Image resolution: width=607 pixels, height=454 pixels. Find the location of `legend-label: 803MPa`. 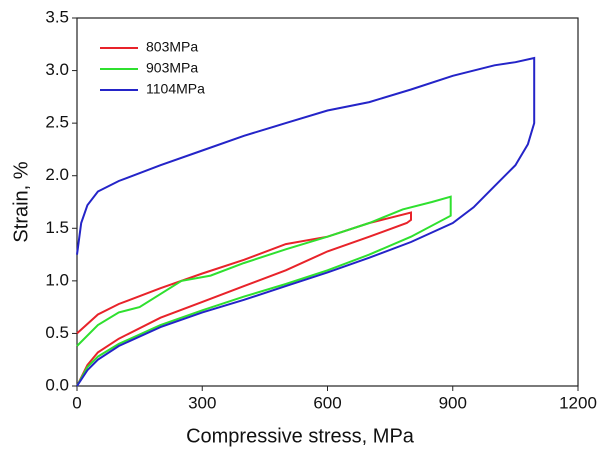

legend-label: 803MPa is located at coordinates (172, 47).